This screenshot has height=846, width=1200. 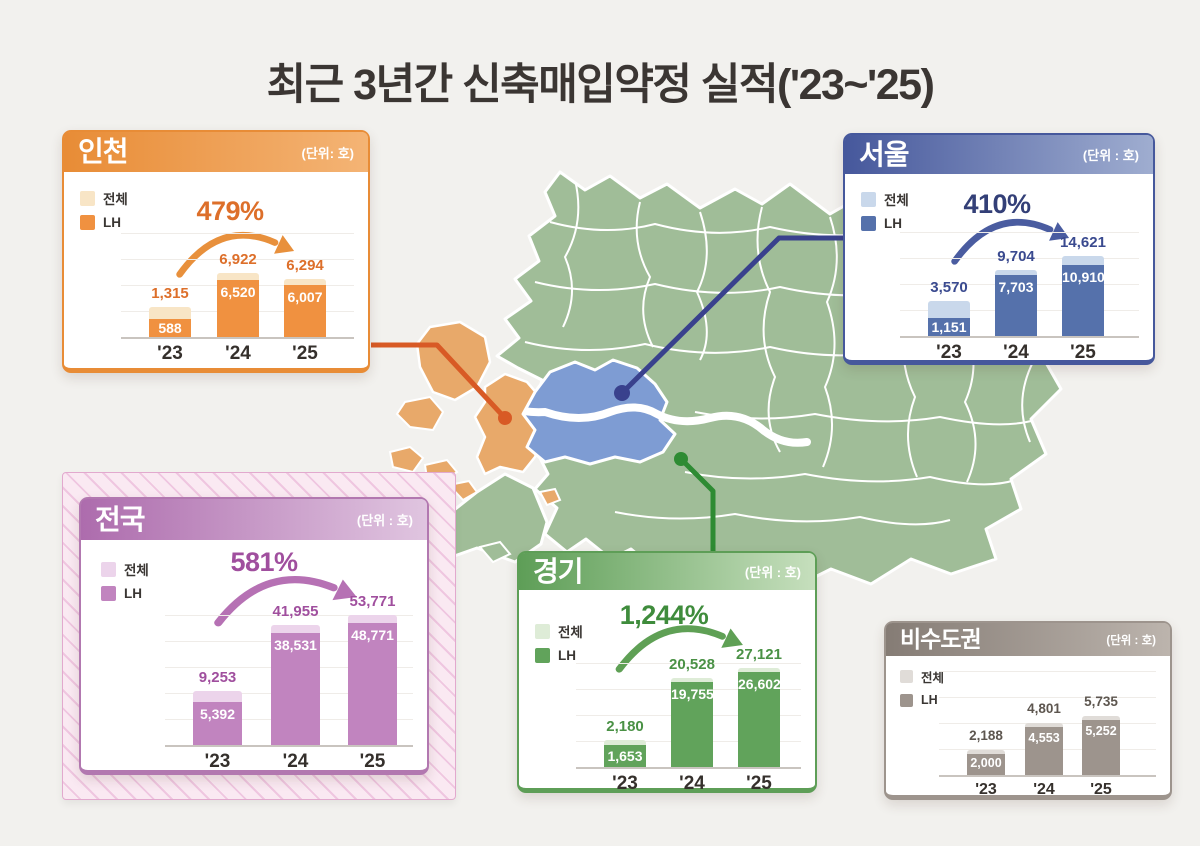 What do you see at coordinates (986, 735) in the screenshot?
I see `bar-total-value: 2,188` at bounding box center [986, 735].